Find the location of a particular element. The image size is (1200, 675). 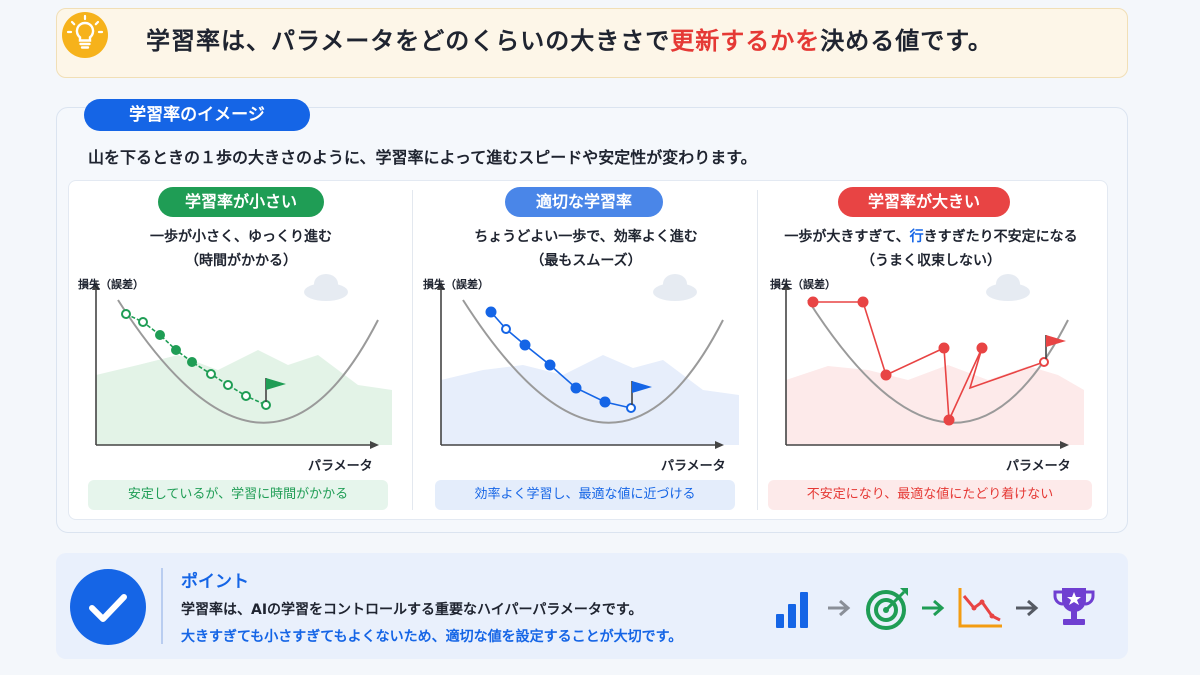

header-banner is located at coordinates (592, 43).